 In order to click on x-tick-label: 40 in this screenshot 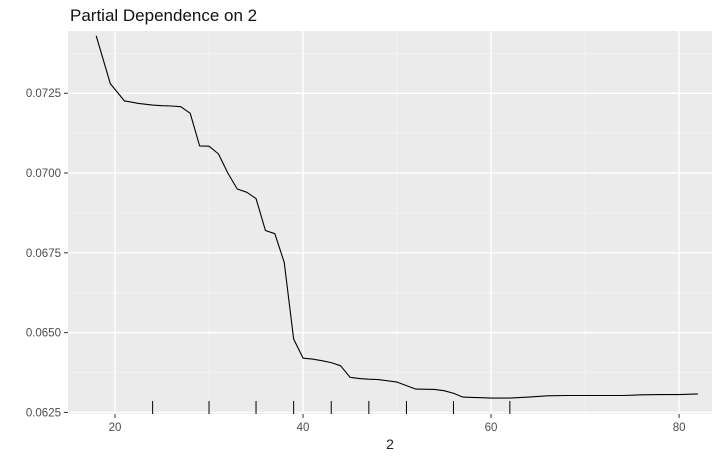, I will do `click(303, 428)`.